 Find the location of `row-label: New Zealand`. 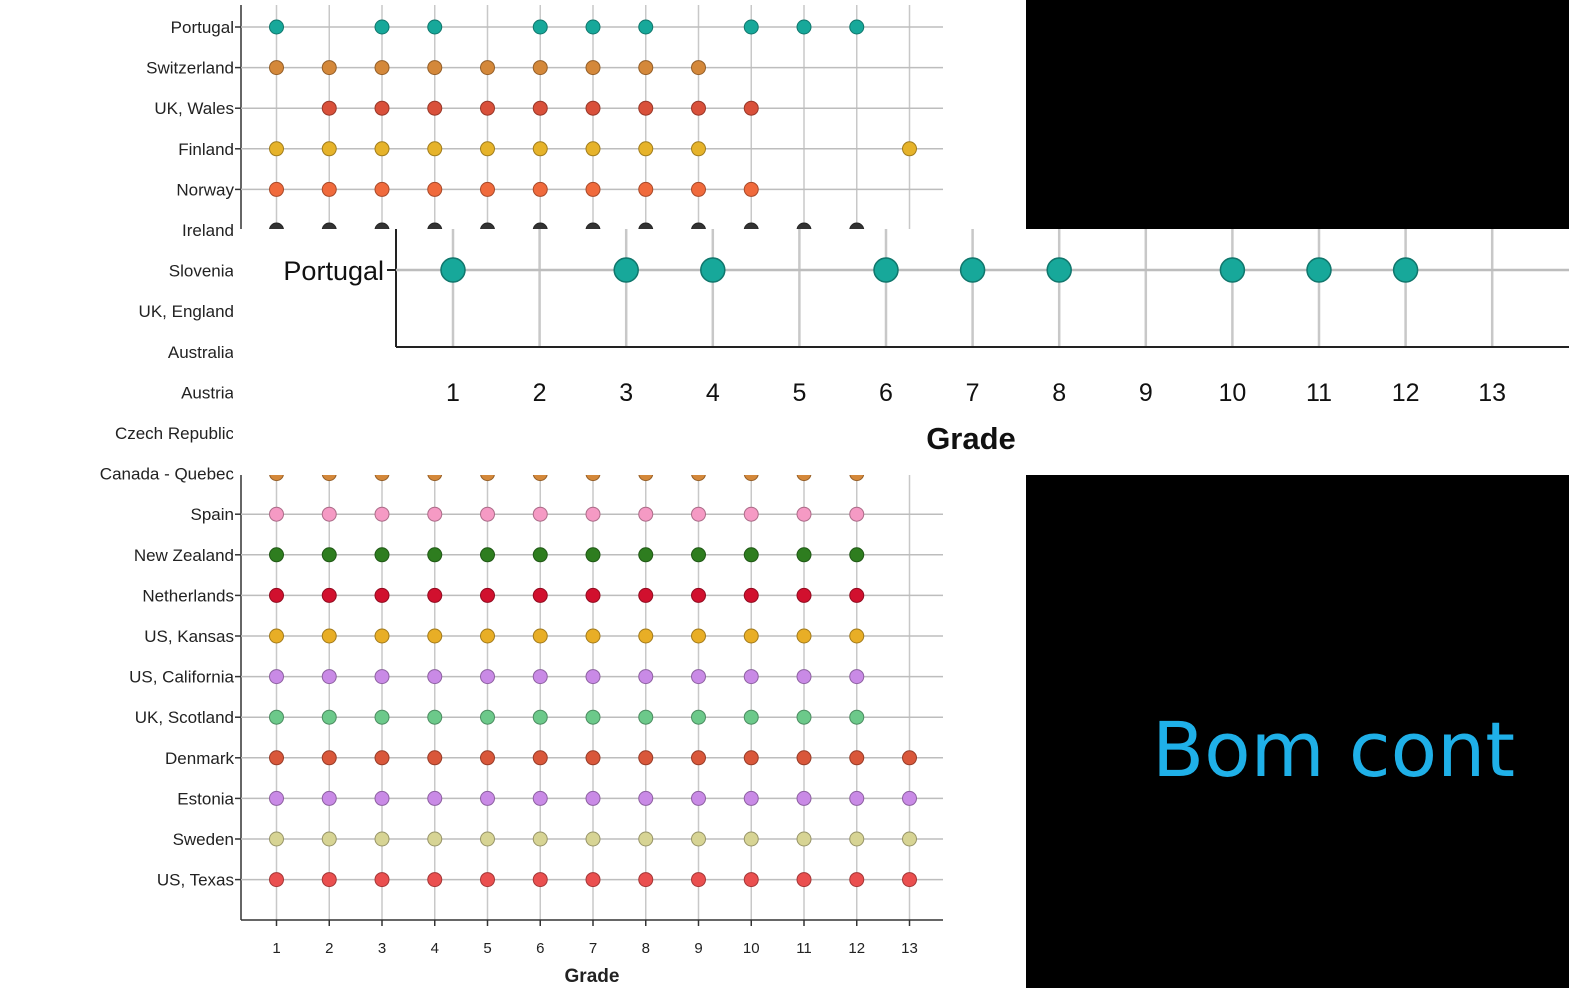

row-label: New Zealand is located at coordinates (184, 555).